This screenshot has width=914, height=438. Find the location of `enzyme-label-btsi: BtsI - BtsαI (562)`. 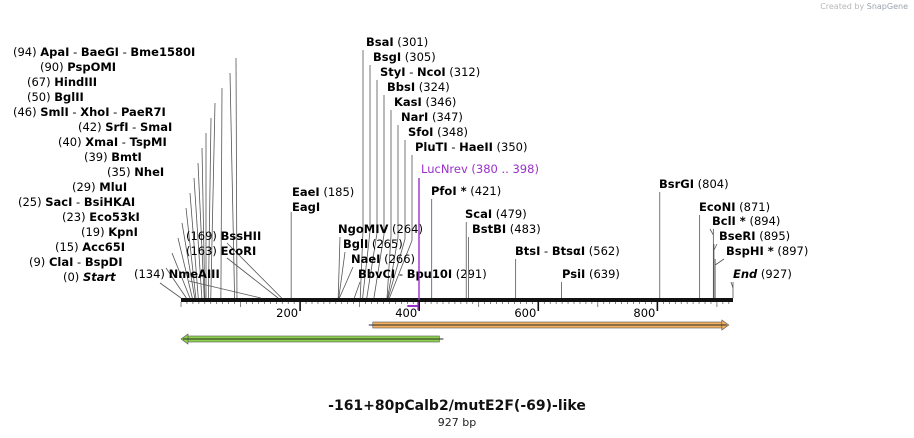

enzyme-label-btsi: BtsI - BtsαI (562) is located at coordinates (567, 251).